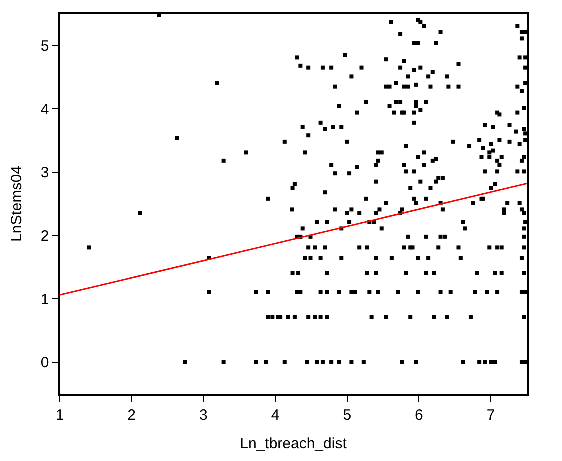 The image size is (562, 461). Describe the element at coordinates (45, 173) in the screenshot. I see `y-tick-label: 3` at that location.